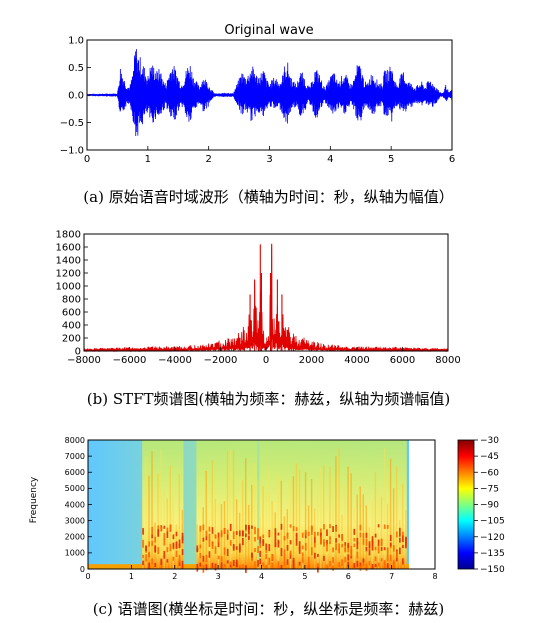 The image size is (537, 623). I want to click on colorbar-tick-label: −75, so click(489, 489).